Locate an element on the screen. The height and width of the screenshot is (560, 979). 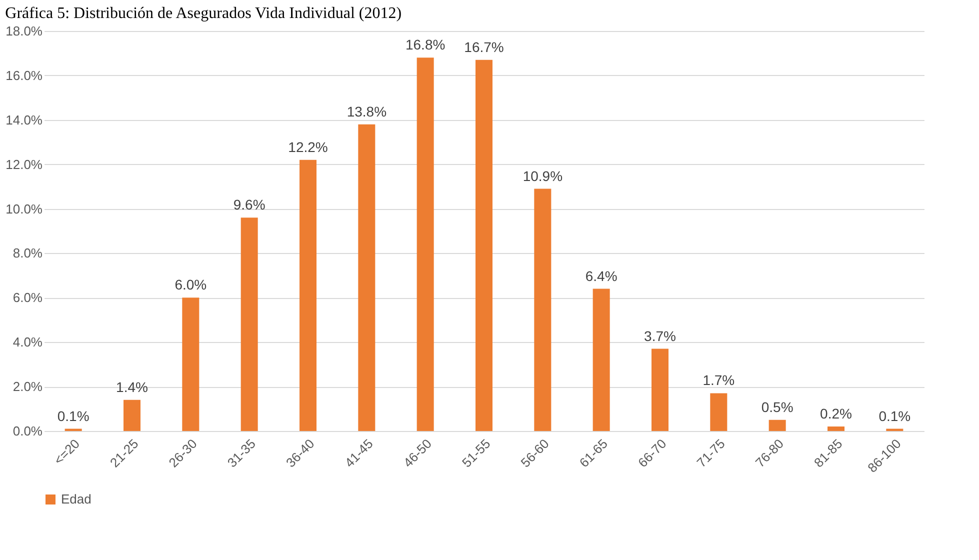
y-tick-label: 8.0% is located at coordinates (27, 253).